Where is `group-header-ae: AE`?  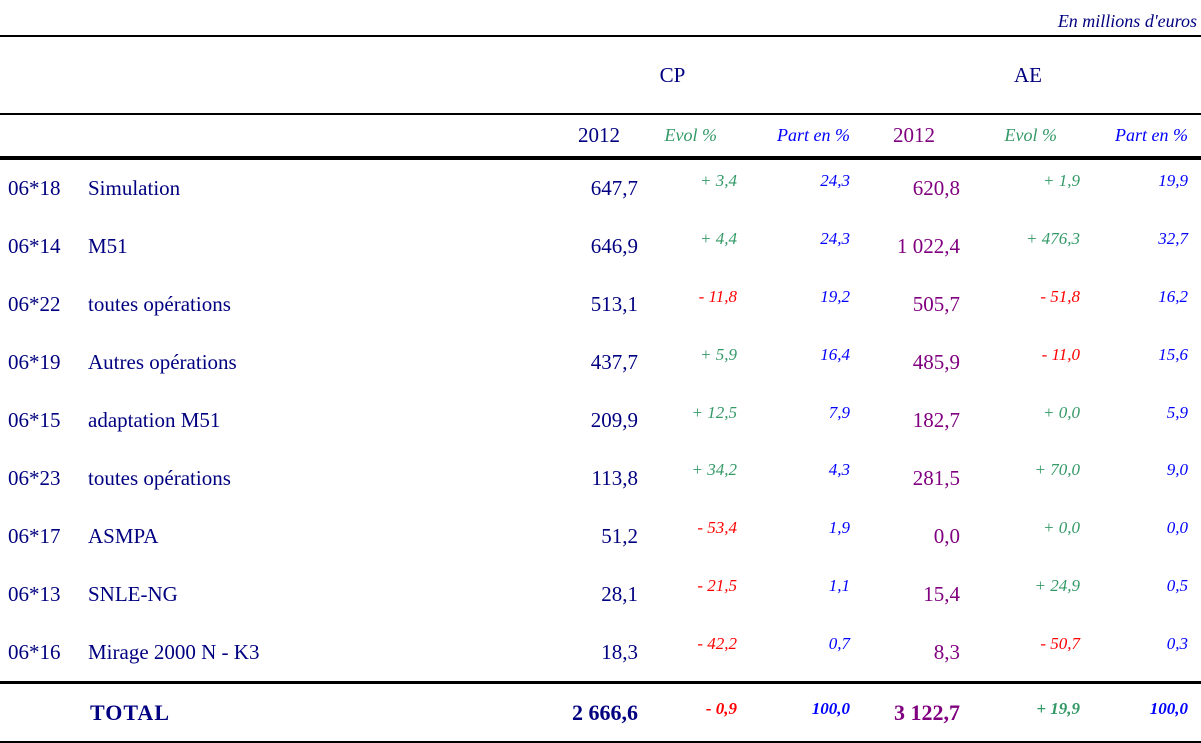
group-header-ae: AE is located at coordinates (1028, 74).